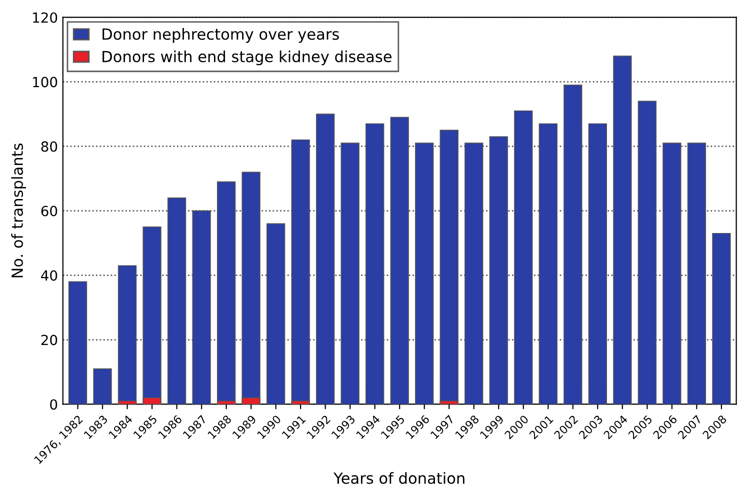 The image size is (740, 496). Describe the element at coordinates (220, 35) in the screenshot. I see `legend-label: Donor nephrectomy over years` at that location.